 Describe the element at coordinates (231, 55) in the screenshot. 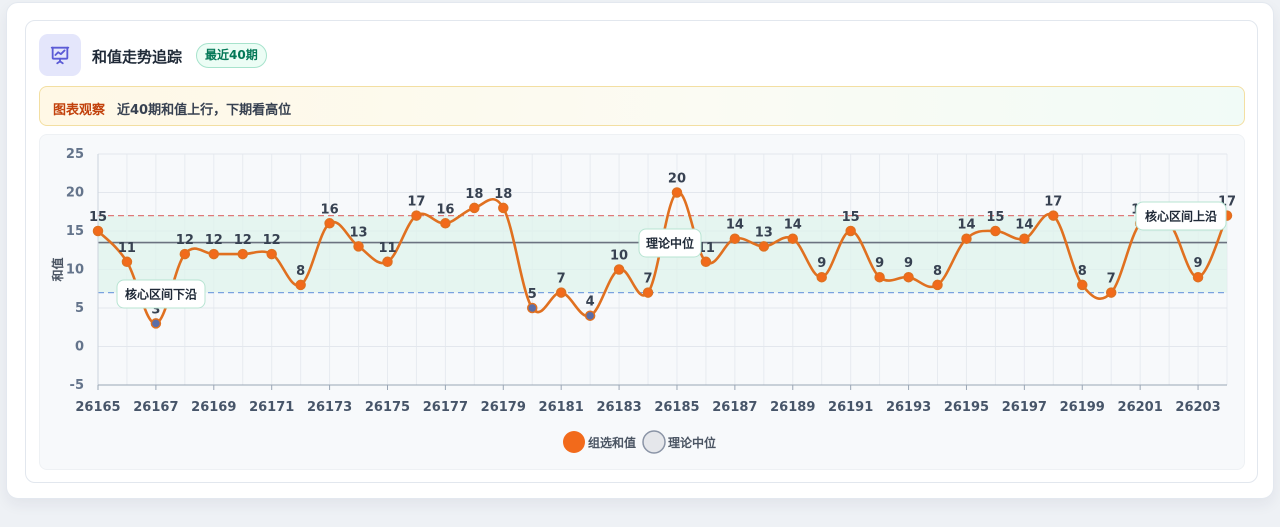

I see `period-badge: 最近40期` at that location.